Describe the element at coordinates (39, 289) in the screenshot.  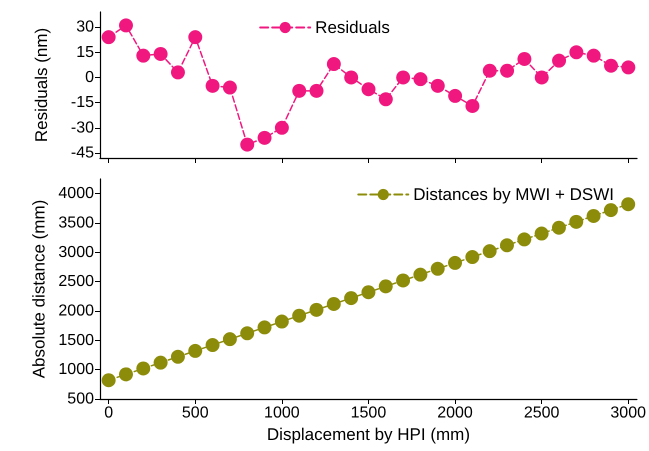
I see `y-axis-title: Absolute distance (mm)` at that location.